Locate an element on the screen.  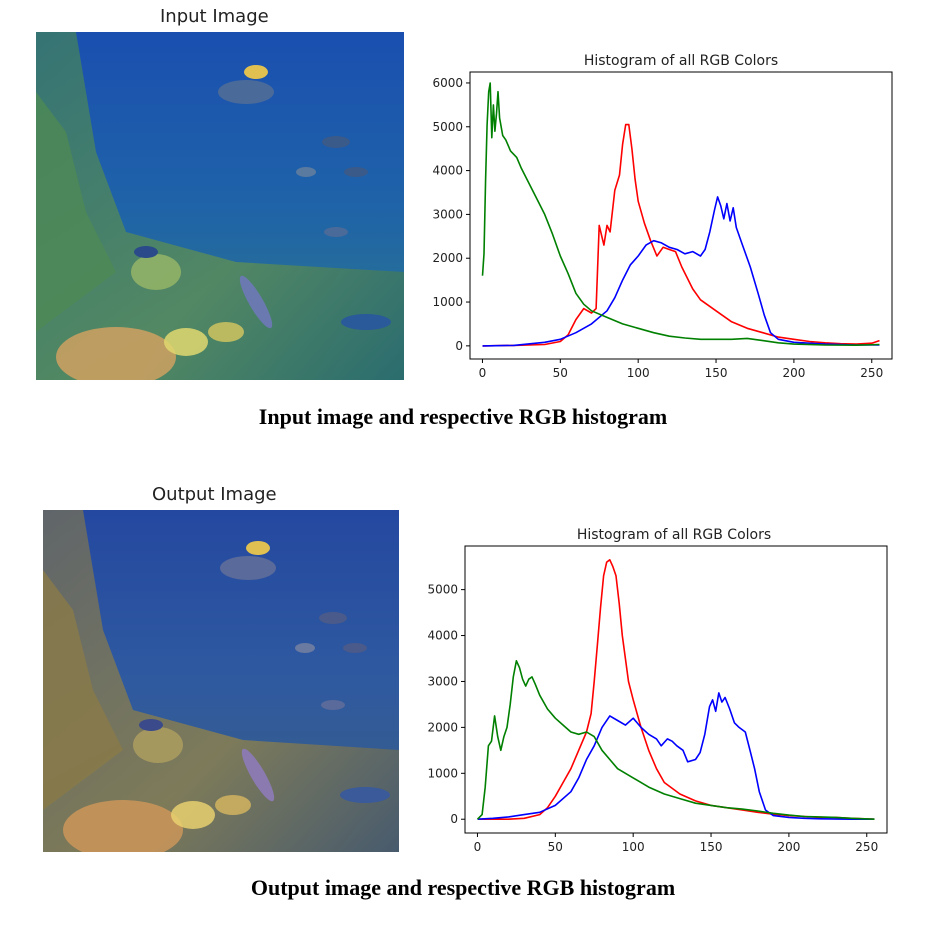
input-red-channel-line is located at coordinates (681, 235).